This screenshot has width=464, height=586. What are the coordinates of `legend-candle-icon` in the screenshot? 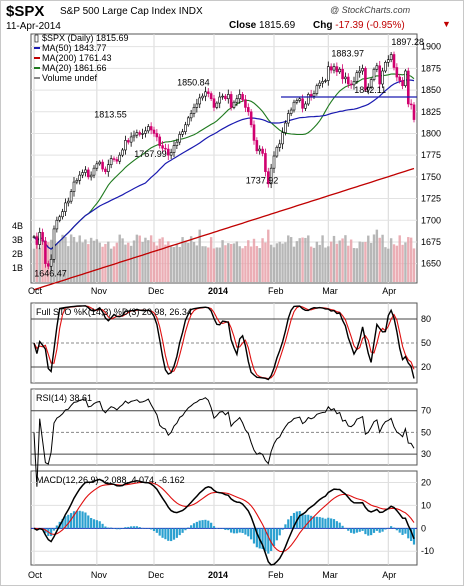 It's located at (36, 38).